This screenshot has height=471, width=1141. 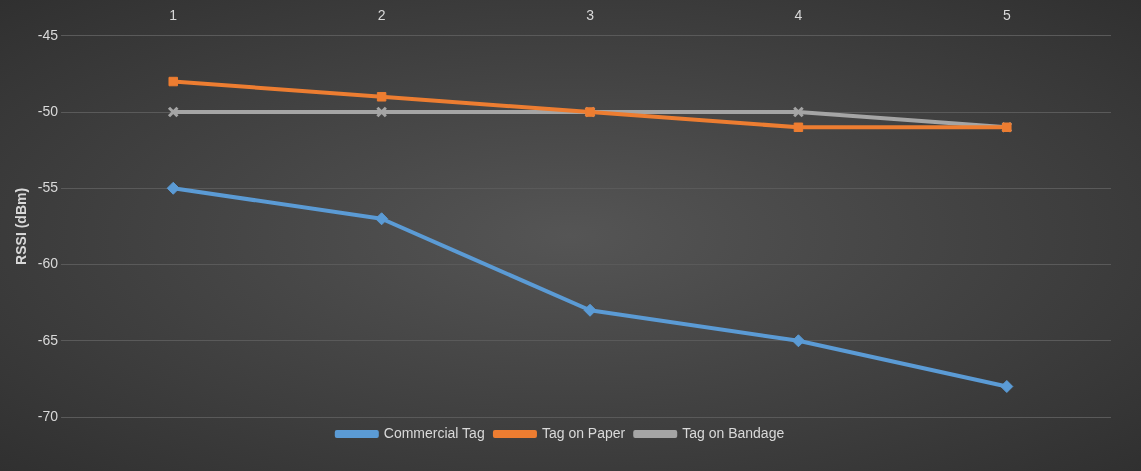 What do you see at coordinates (21, 226) in the screenshot?
I see `y-axis-title: RSSI (dBm)` at bounding box center [21, 226].